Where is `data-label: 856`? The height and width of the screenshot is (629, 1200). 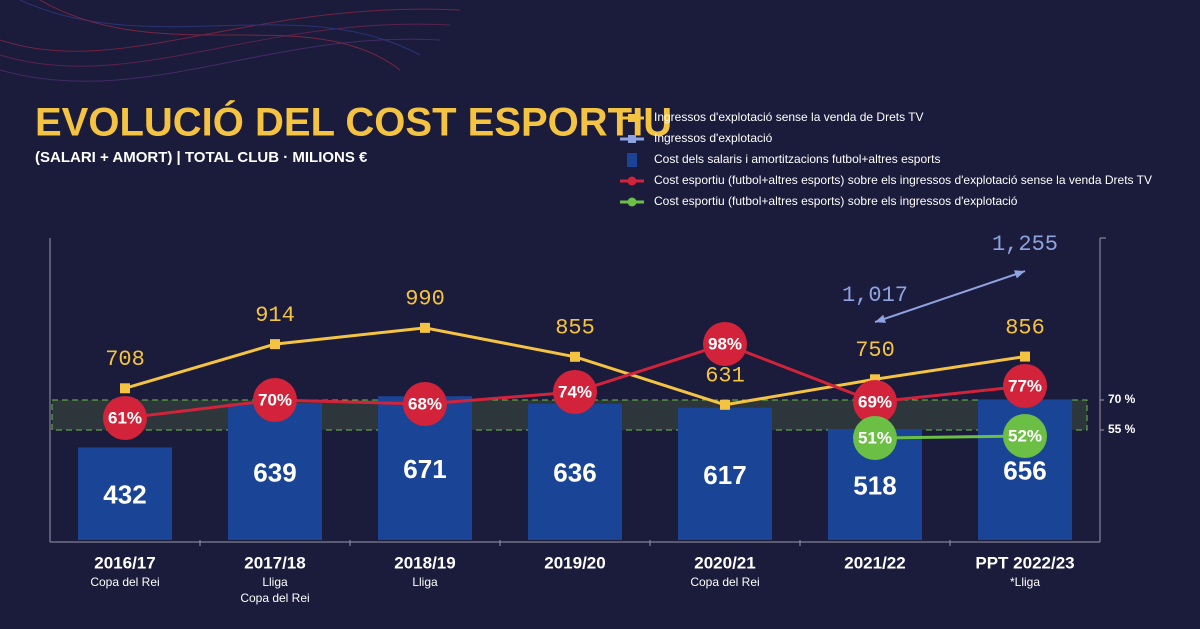 data-label: 856 is located at coordinates (1025, 327).